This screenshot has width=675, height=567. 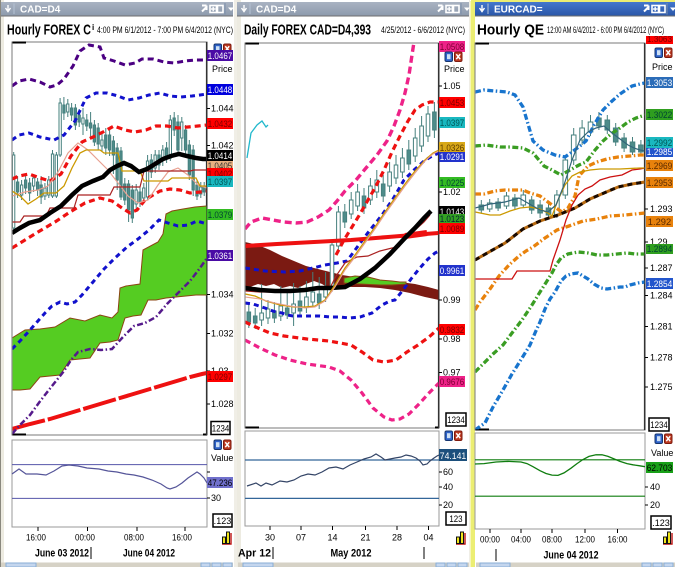 What do you see at coordinates (661, 327) in the screenshot?
I see `svg-text: 1.281` at bounding box center [661, 327].